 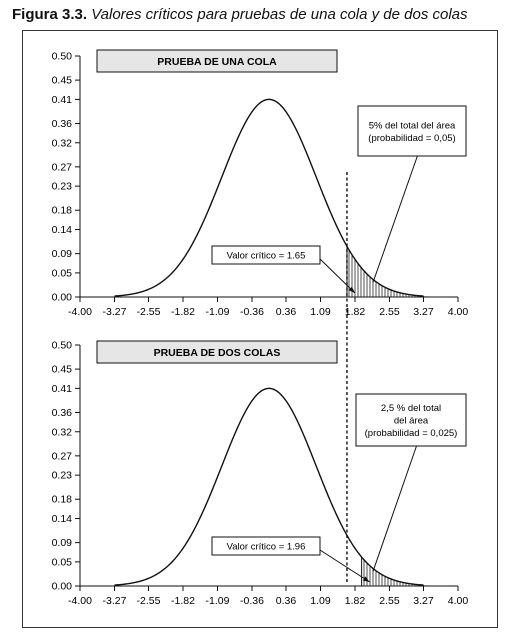 I want to click on critical-label-text: Valor crítico = 1.65, so click(x=266, y=256).